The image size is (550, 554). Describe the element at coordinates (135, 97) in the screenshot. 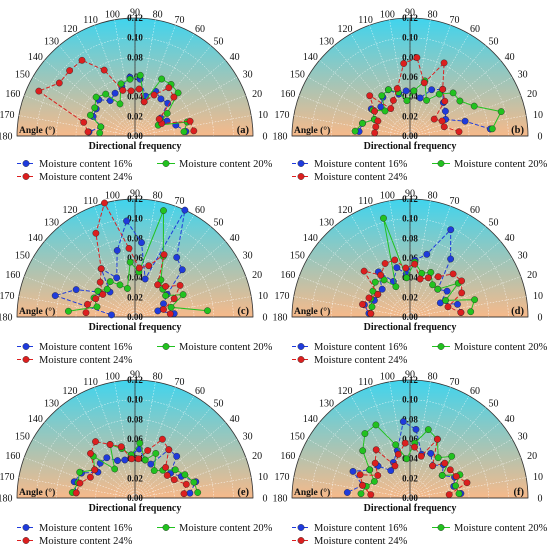

I see `r-tick-label: 0.04` at that location.